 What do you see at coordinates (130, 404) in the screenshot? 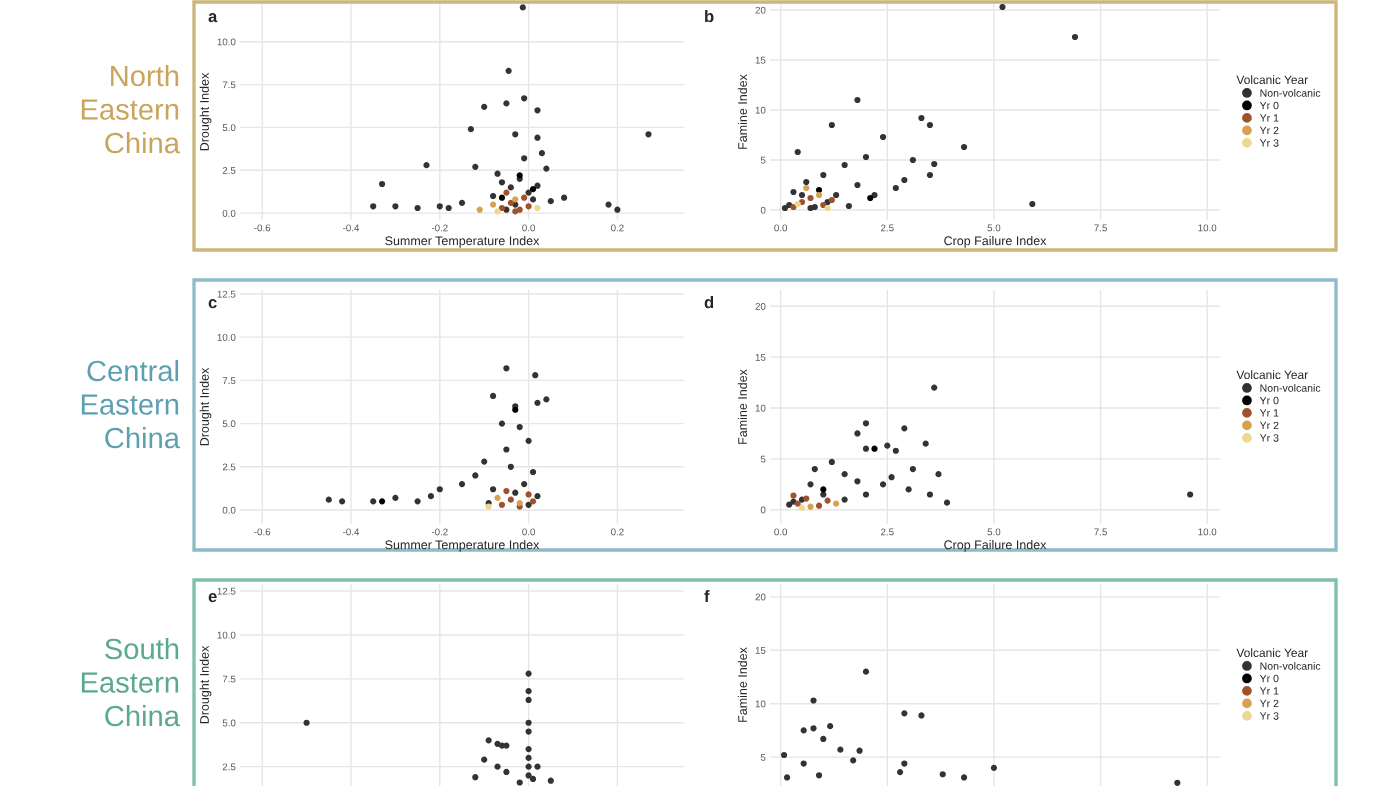
I see `text: Central Eastern China` at bounding box center [130, 404].